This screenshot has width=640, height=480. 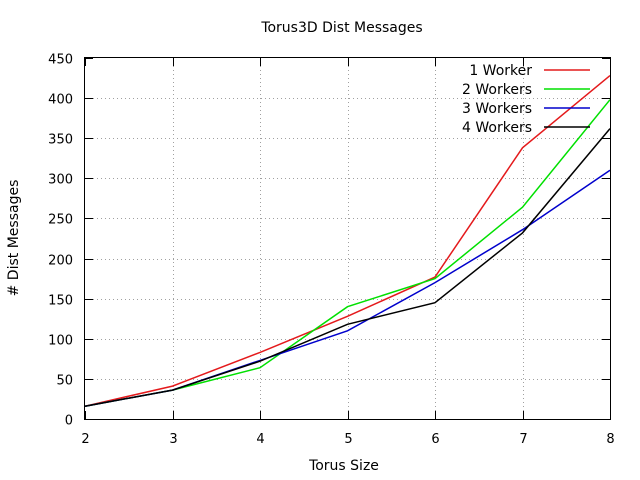 What do you see at coordinates (610, 439) in the screenshot?
I see `x-tick-label: 8` at bounding box center [610, 439].